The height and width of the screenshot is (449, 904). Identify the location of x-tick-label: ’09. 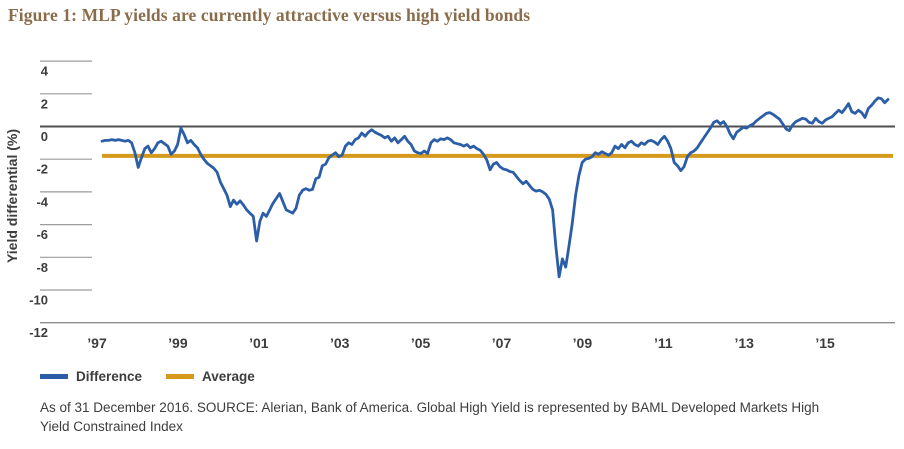
(583, 343).